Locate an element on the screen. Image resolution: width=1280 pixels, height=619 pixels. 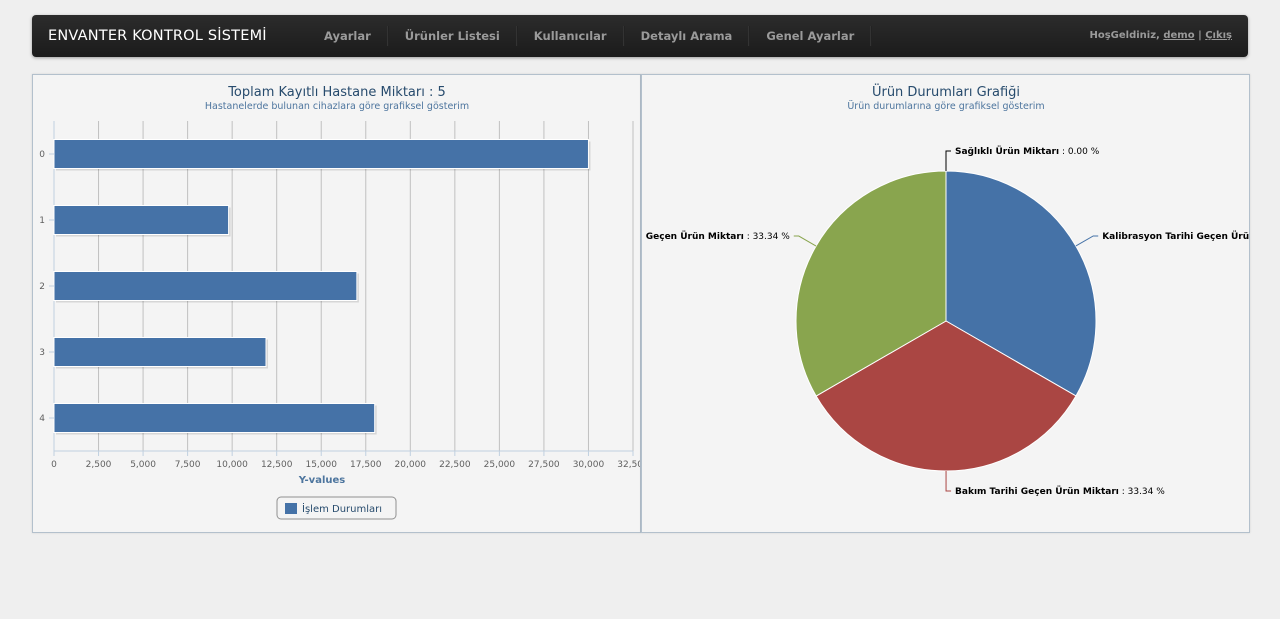
y-tick-label: 3 is located at coordinates (42, 353).